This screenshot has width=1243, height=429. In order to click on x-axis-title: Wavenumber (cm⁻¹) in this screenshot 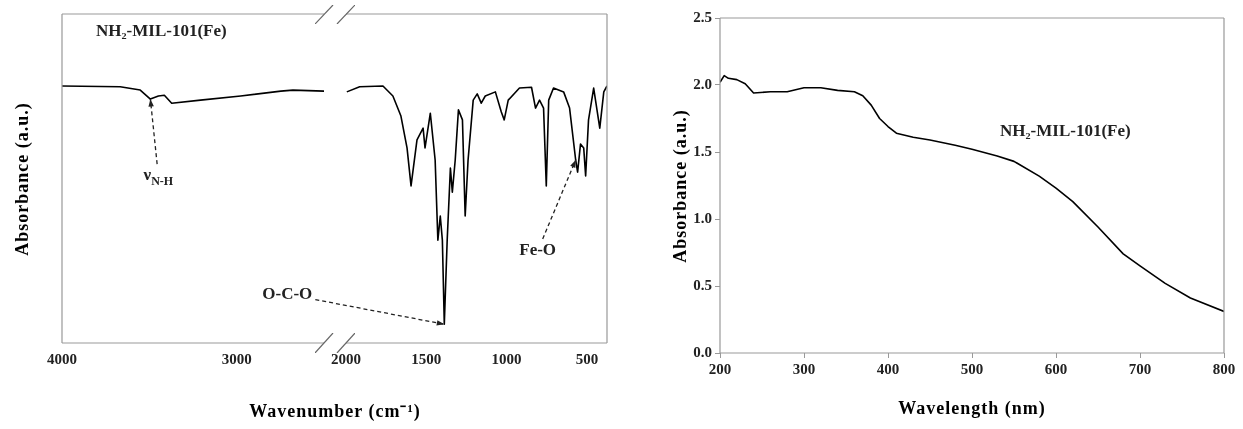, I will do `click(335, 411)`.